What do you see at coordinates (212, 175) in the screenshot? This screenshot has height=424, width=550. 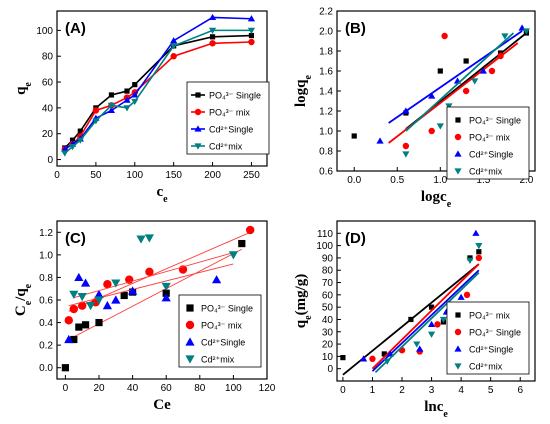 I see `x-tick-label: 200` at bounding box center [212, 175].